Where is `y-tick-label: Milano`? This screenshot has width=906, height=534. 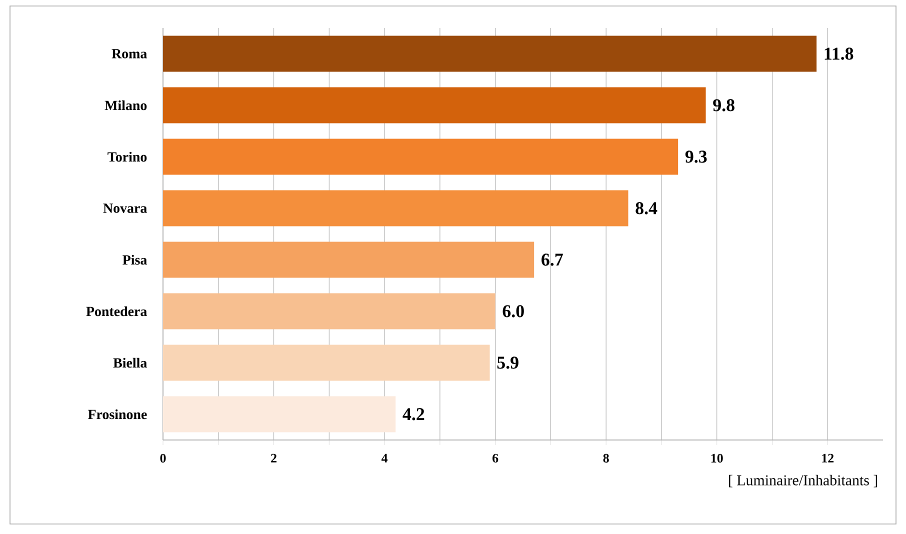
y-tick-label: Milano is located at coordinates (125, 105).